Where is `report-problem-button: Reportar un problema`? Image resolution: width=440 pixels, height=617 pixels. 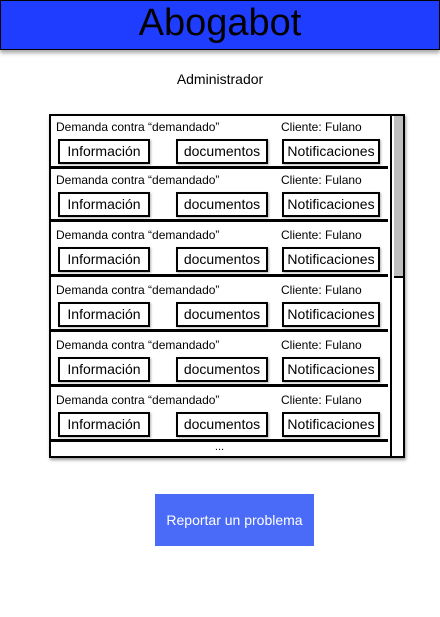
report-problem-button: Reportar un problema is located at coordinates (234, 520).